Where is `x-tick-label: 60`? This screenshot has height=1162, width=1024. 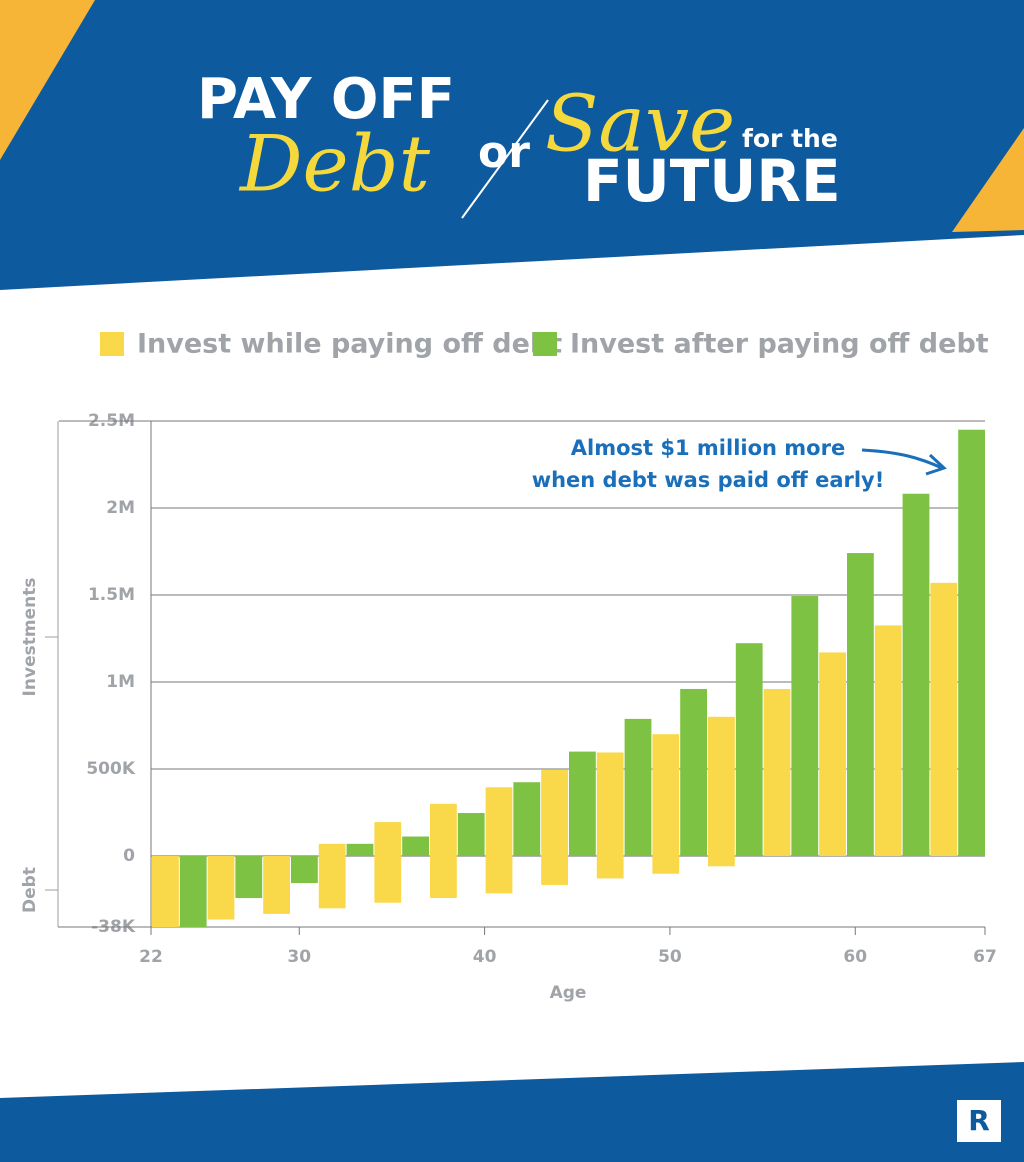 x-tick-label: 60 is located at coordinates (855, 957).